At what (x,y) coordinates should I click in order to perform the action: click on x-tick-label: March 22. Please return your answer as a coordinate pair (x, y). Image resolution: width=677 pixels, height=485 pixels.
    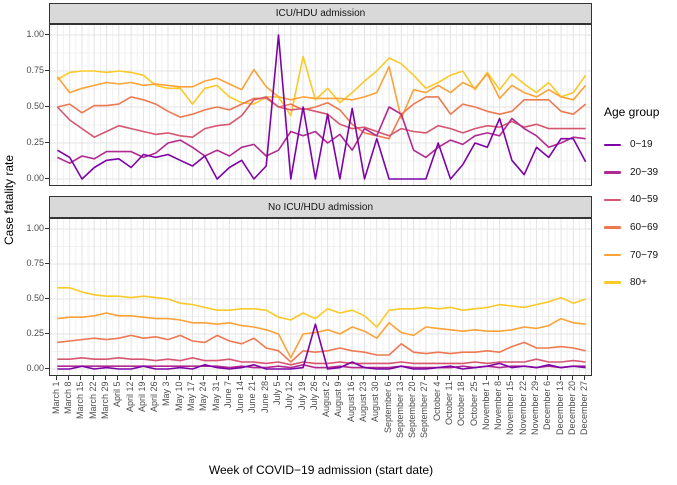
    Looking at the image, I should click on (92, 400).